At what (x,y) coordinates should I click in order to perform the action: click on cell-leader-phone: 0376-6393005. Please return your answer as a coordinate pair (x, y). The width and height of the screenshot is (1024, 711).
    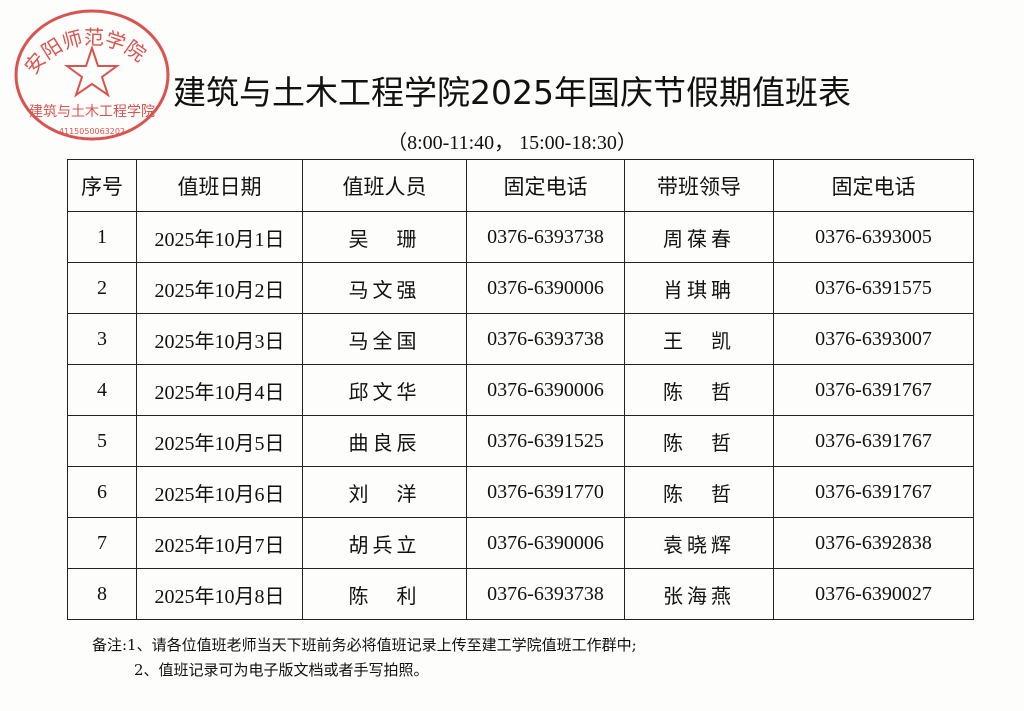
    Looking at the image, I should click on (873, 237).